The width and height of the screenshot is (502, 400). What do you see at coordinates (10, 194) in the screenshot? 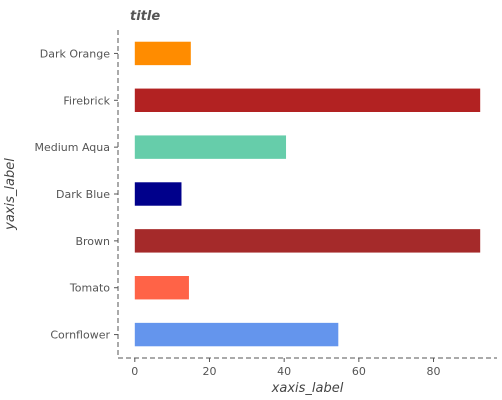
I see `y-axis-label: yaxis_label` at bounding box center [10, 194].